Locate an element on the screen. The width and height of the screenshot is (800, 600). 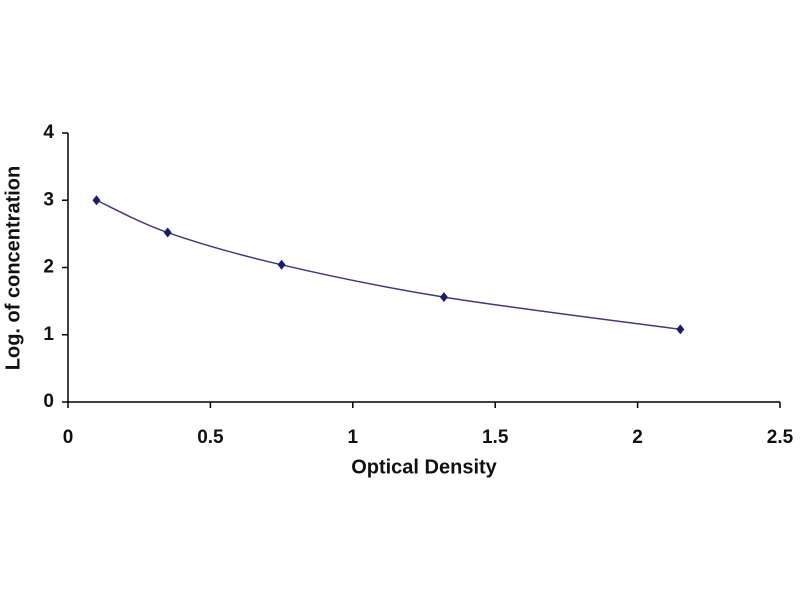
y-axis-title: Log. of concentration is located at coordinates (13, 268).